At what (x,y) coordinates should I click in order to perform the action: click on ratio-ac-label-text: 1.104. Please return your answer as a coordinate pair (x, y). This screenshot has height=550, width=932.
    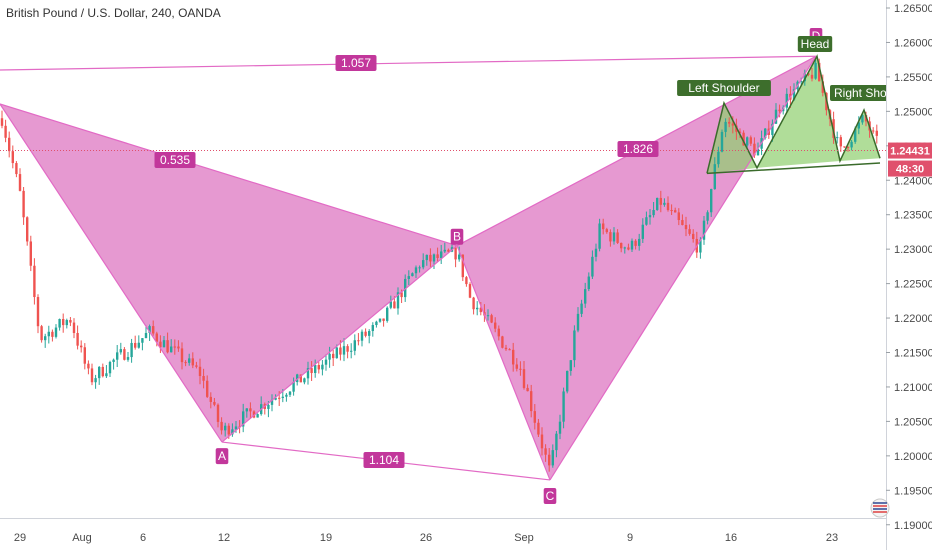
    Looking at the image, I should click on (384, 460).